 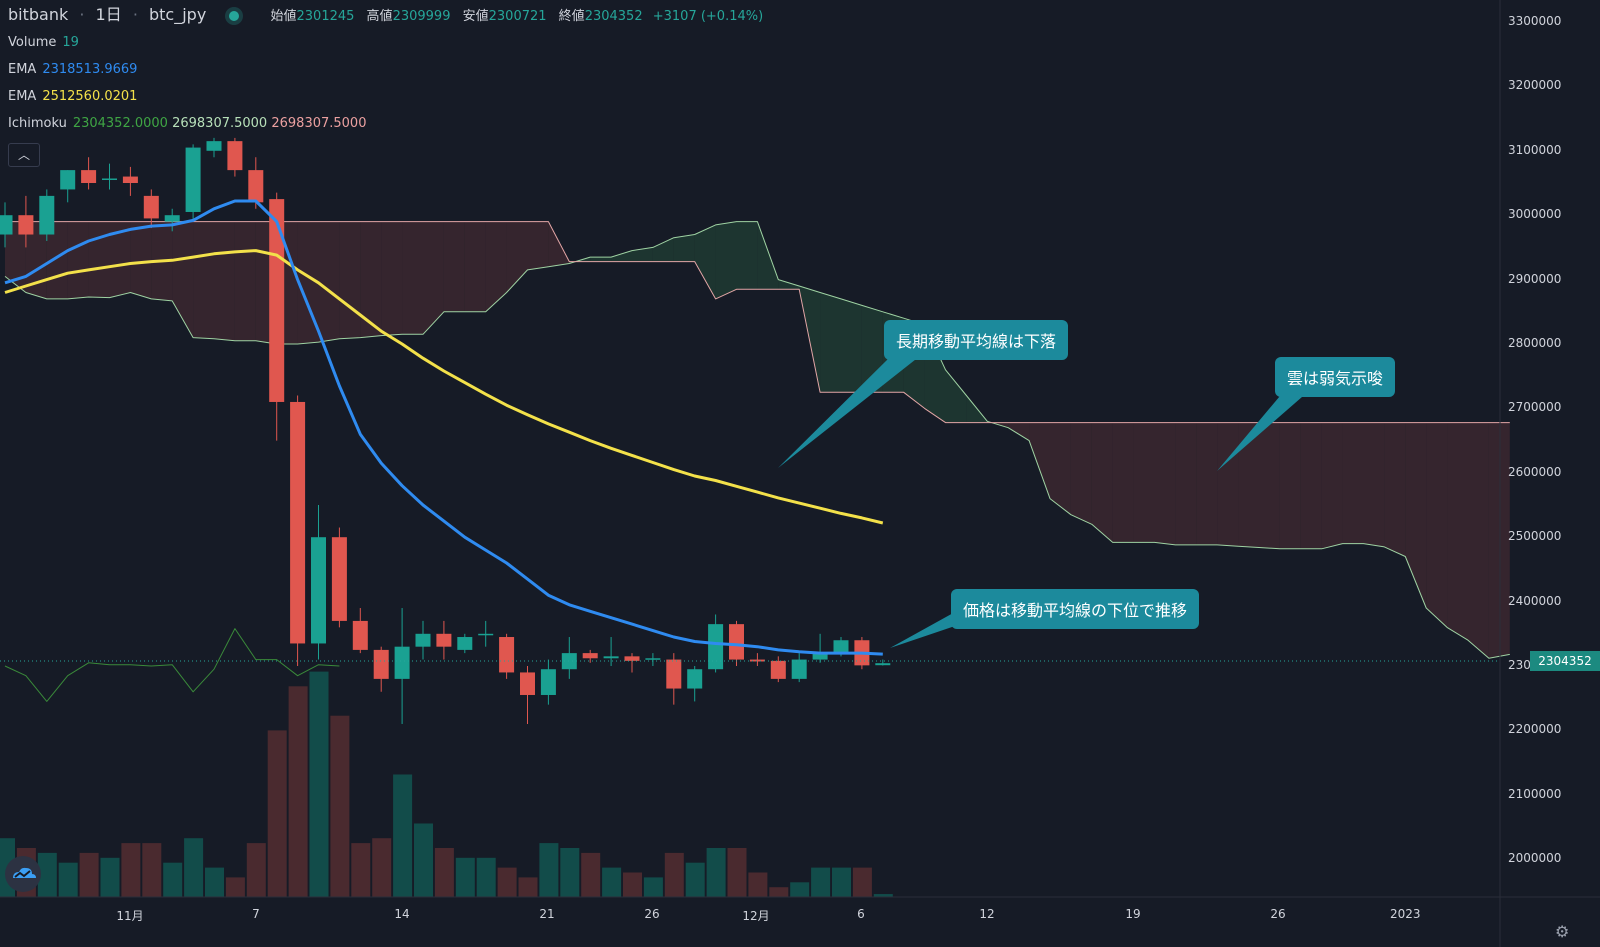 What do you see at coordinates (130, 916) in the screenshot?
I see `time-axis-label: 11月` at bounding box center [130, 916].